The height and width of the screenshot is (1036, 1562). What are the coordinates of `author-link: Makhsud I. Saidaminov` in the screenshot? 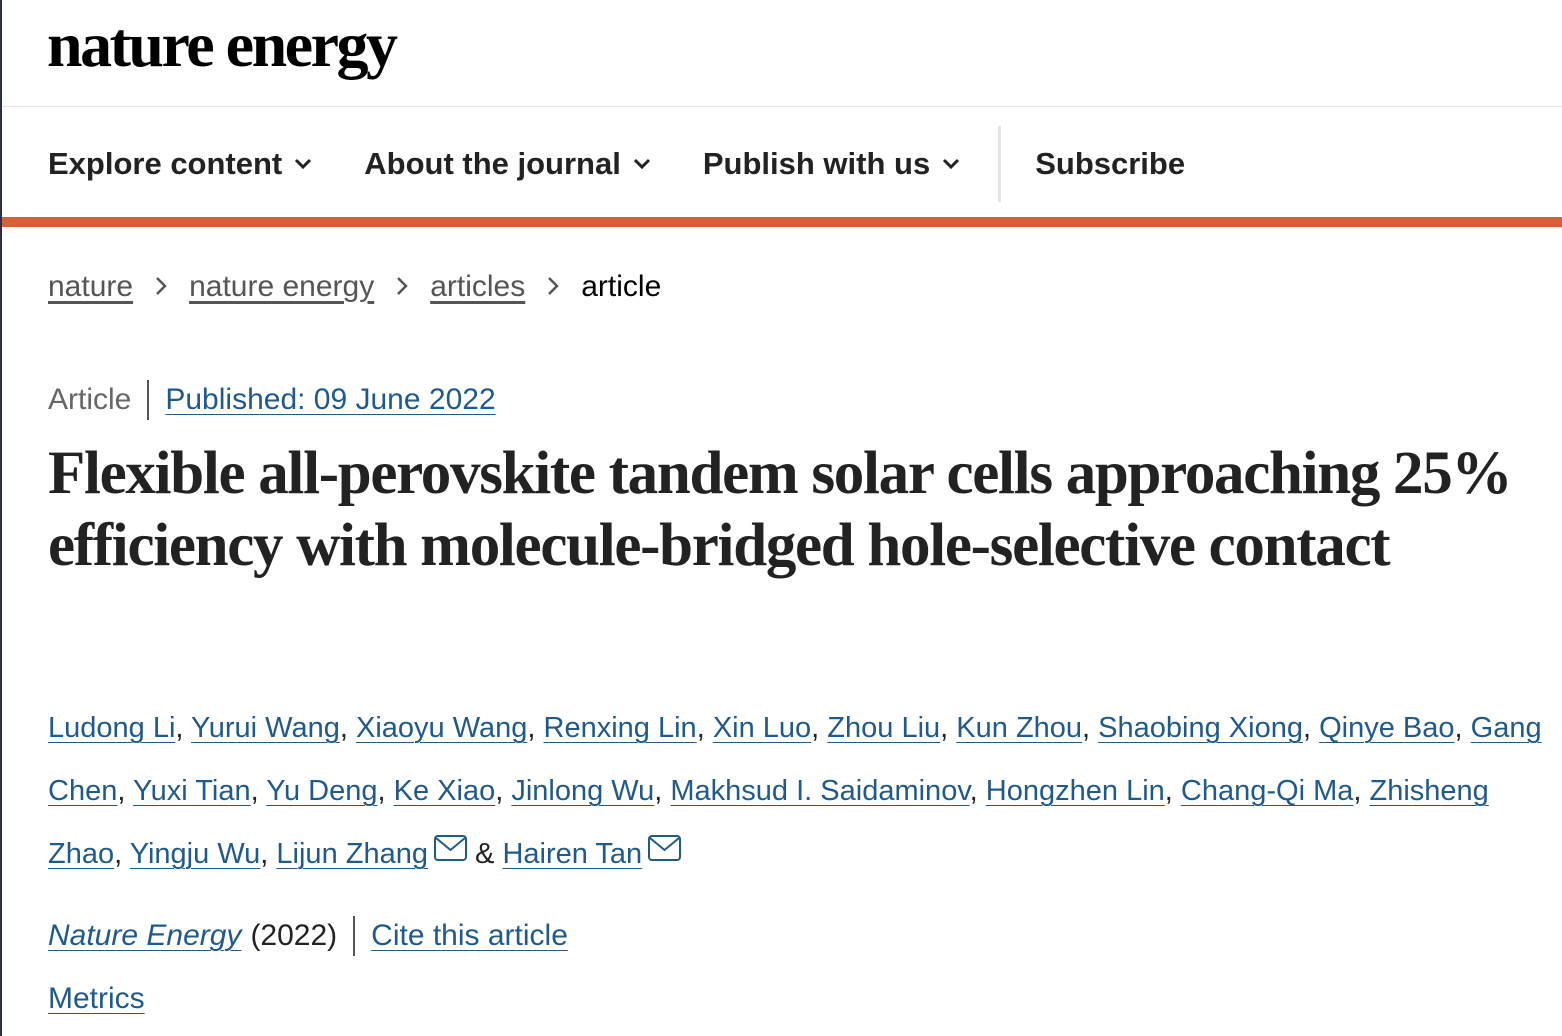 It's located at (820, 791).